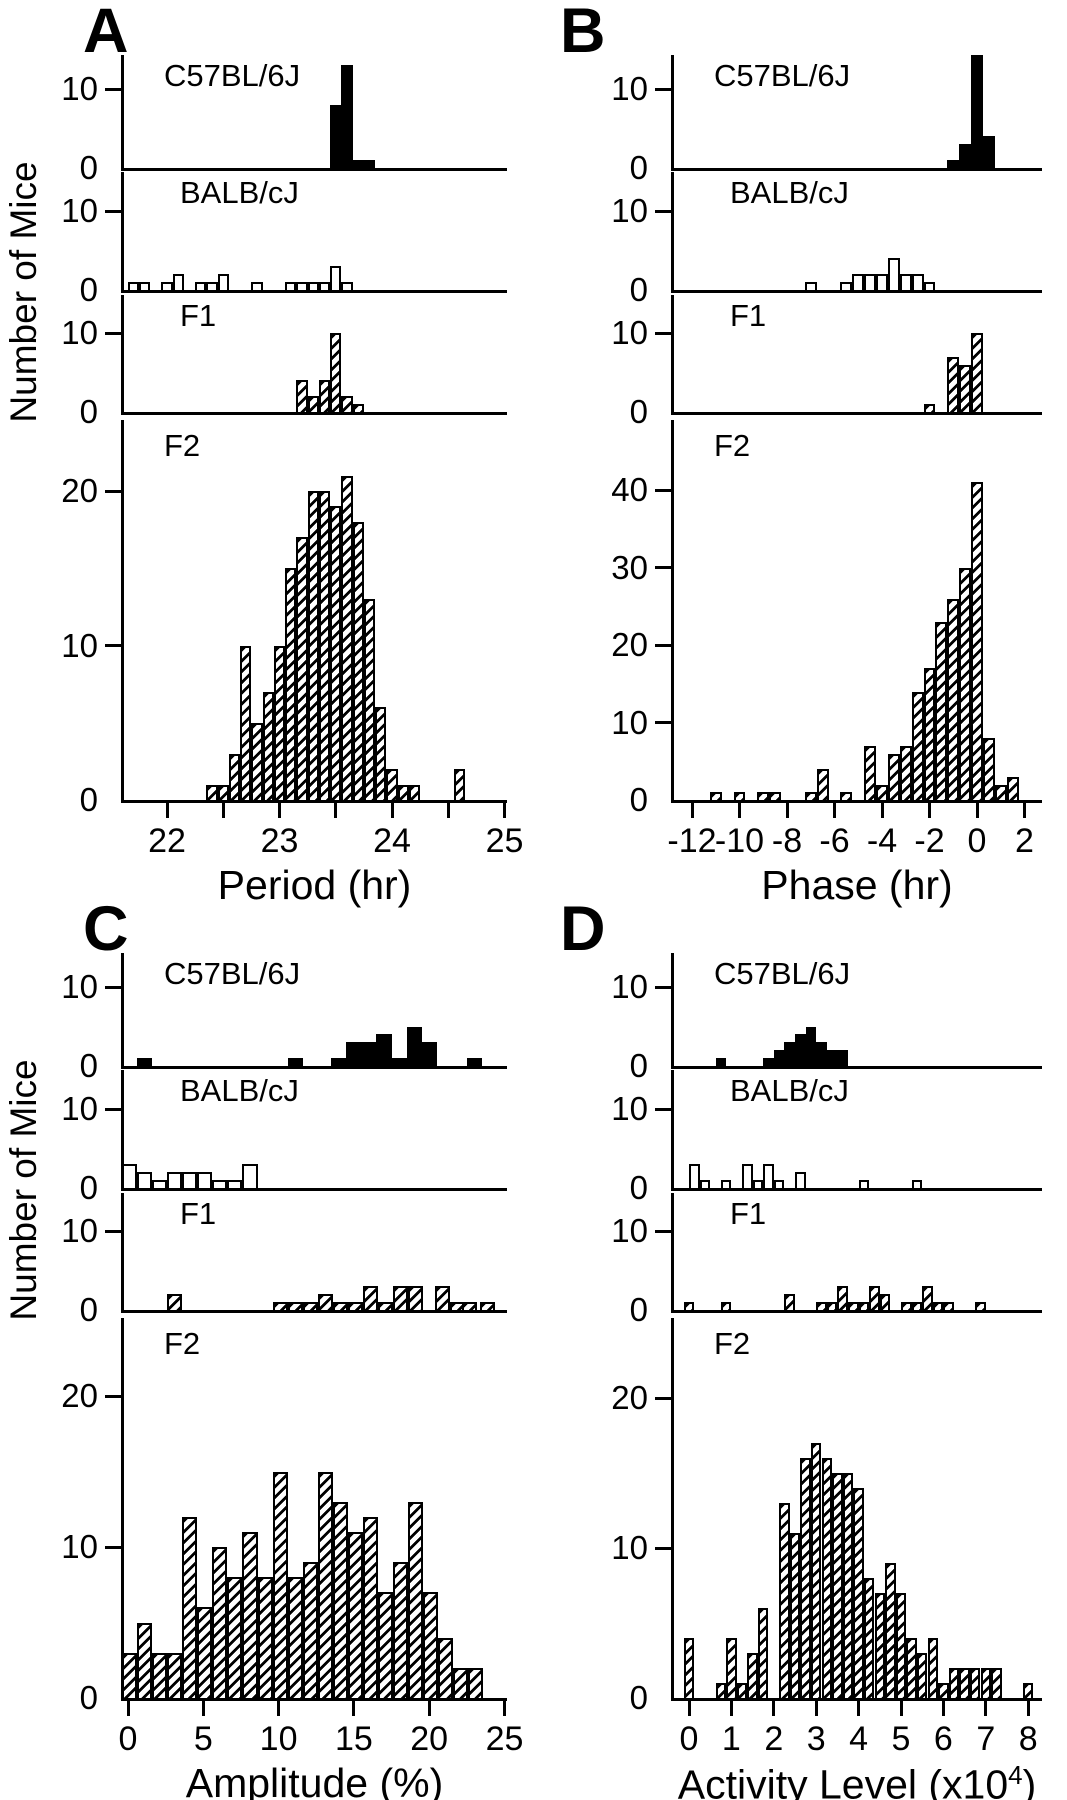  What do you see at coordinates (203, 1739) in the screenshot?
I see `x-tick-label: 5` at bounding box center [203, 1739].